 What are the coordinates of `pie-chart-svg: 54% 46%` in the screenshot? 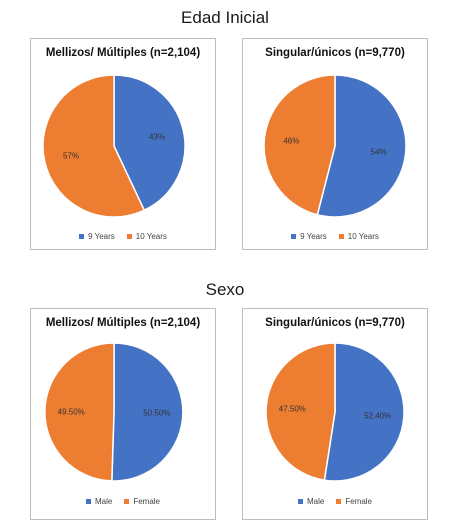 It's located at (335, 146).